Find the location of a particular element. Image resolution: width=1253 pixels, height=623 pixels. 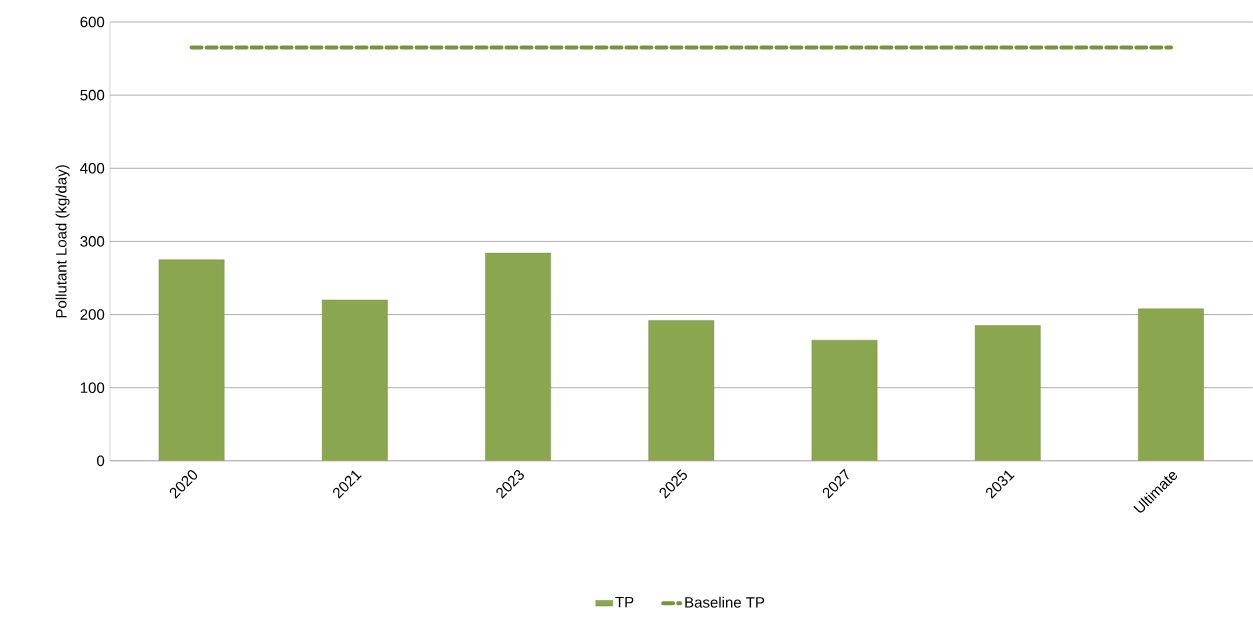

y-tick-label: 500 is located at coordinates (92, 95).